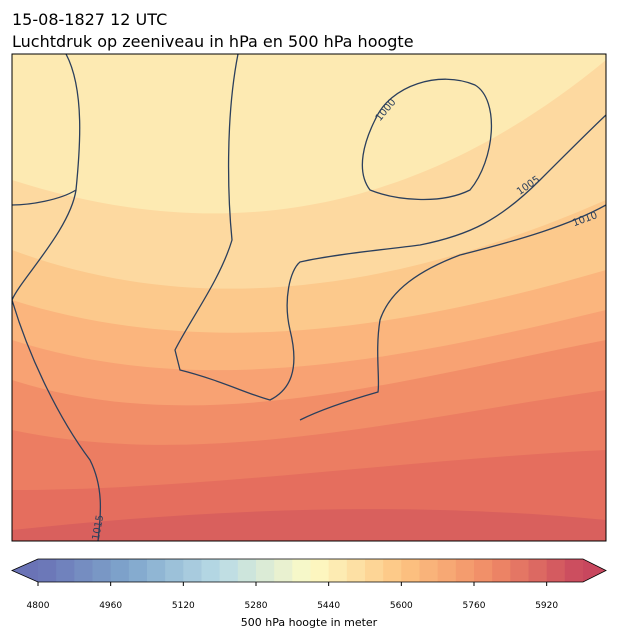 Image resolution: width=618 pixels, height=643 pixels. I want to click on colorbar: 4800 4960 5120 5280 5440 5600 5760 5920, so click(309, 584).